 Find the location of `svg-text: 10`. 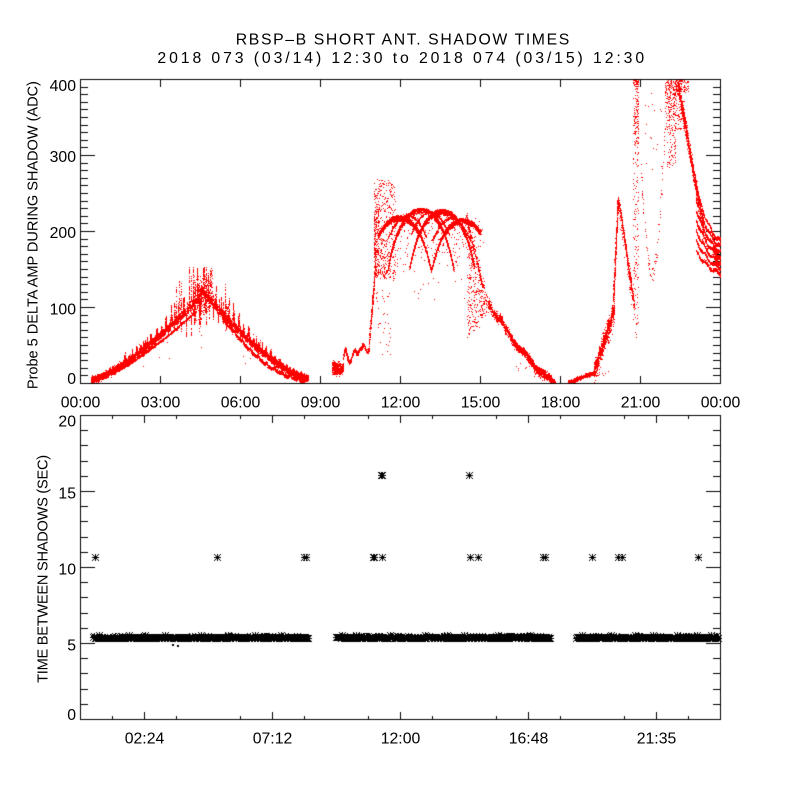

svg-text: 10 is located at coordinates (67, 570).